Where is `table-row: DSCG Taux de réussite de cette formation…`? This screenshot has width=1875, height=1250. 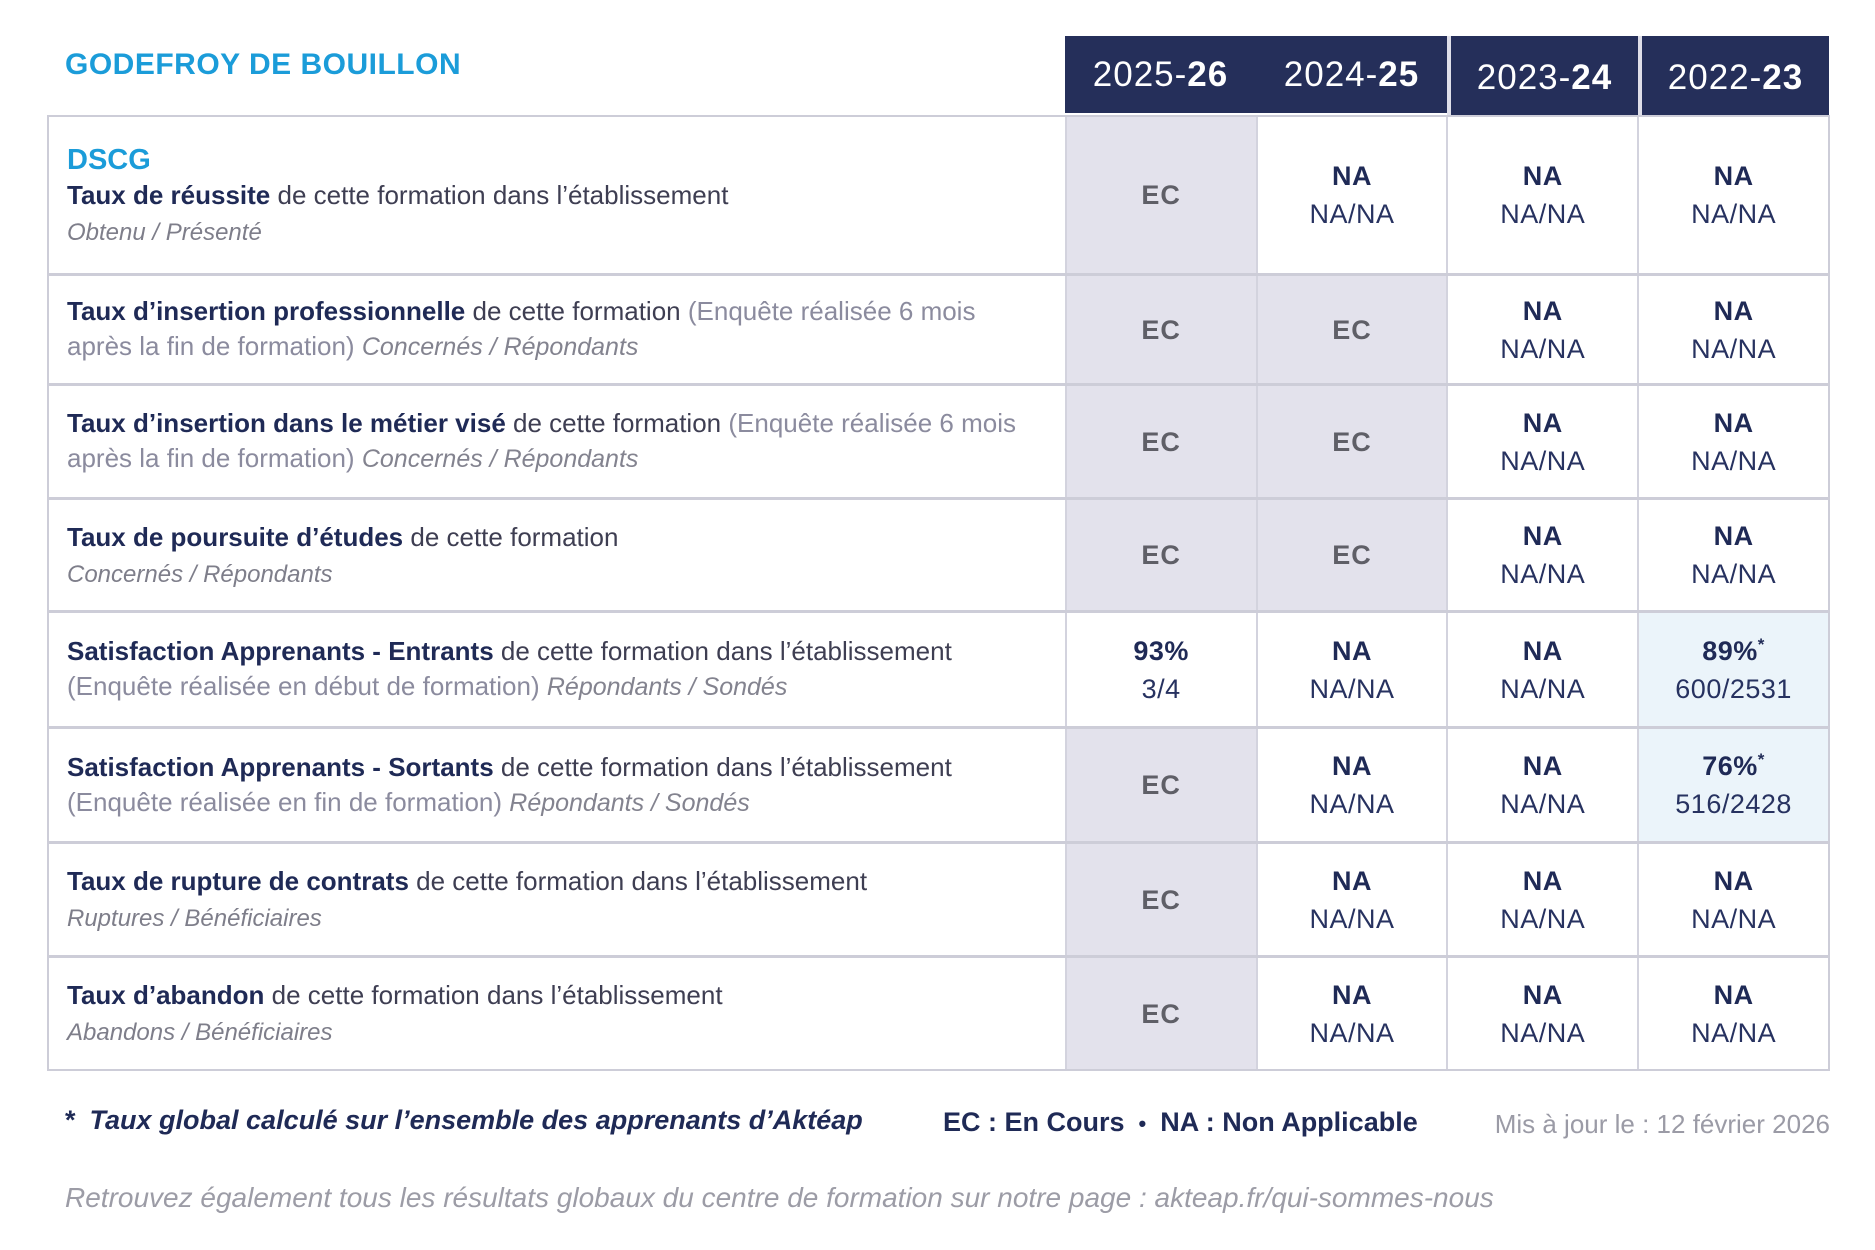 table-row: DSCG Taux de réussite de cette formation… is located at coordinates (938, 195).